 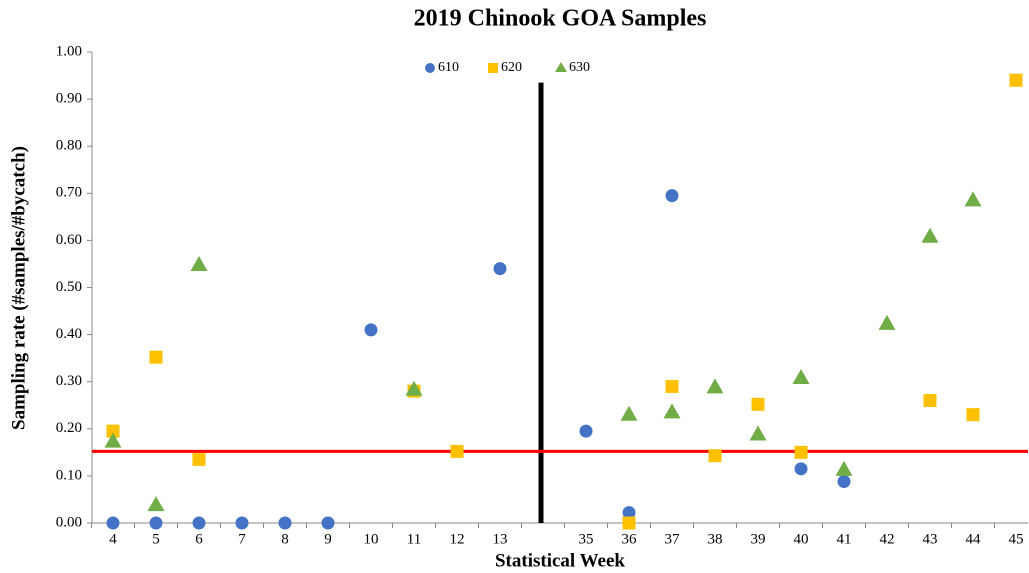 What do you see at coordinates (414, 539) in the screenshot?
I see `x-tick-label: 11` at bounding box center [414, 539].